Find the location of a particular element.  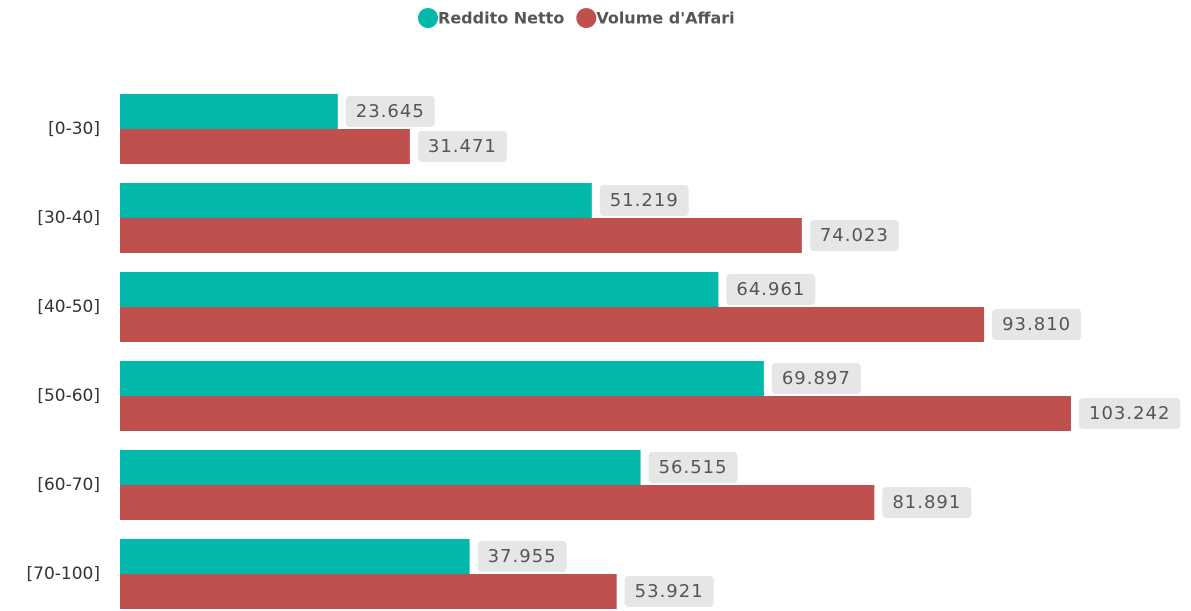

value-label: 51.219 is located at coordinates (644, 200).